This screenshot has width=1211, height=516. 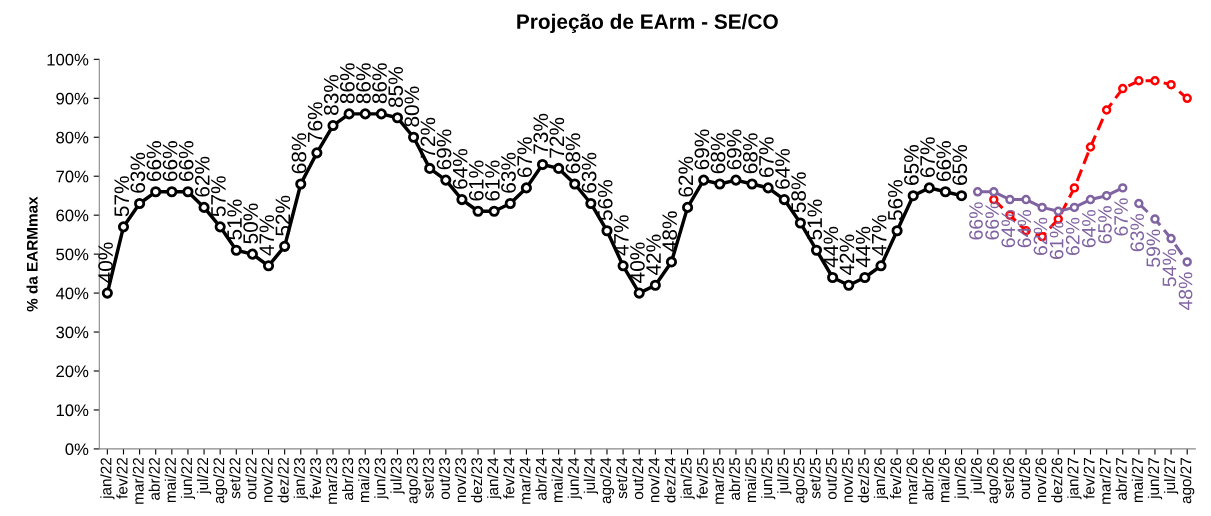 I want to click on x-tick-label: mar/23, so click(x=331, y=480).